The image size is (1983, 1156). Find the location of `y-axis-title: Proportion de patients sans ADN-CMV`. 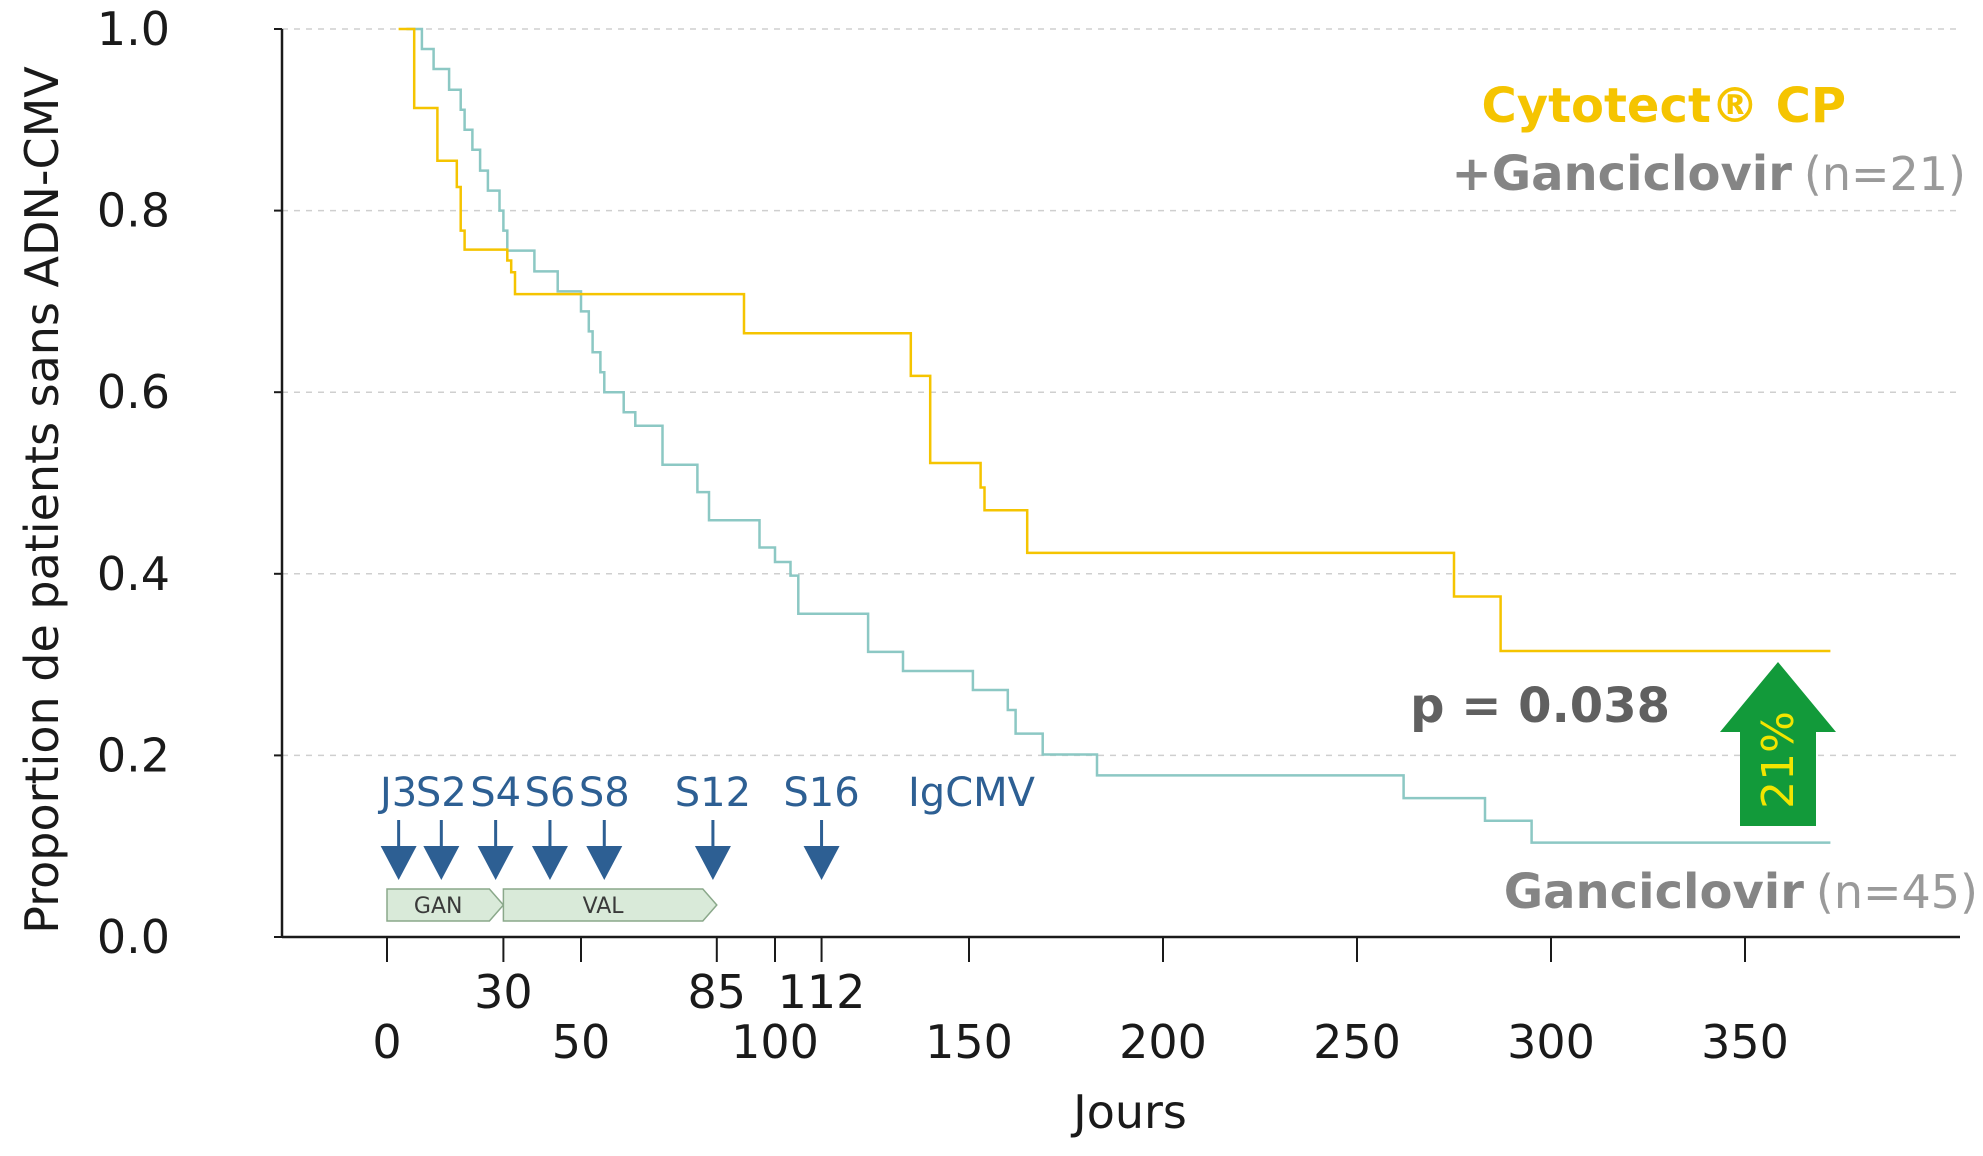

y-axis-title: Proportion de patients sans ADN-CMV is located at coordinates (42, 500).